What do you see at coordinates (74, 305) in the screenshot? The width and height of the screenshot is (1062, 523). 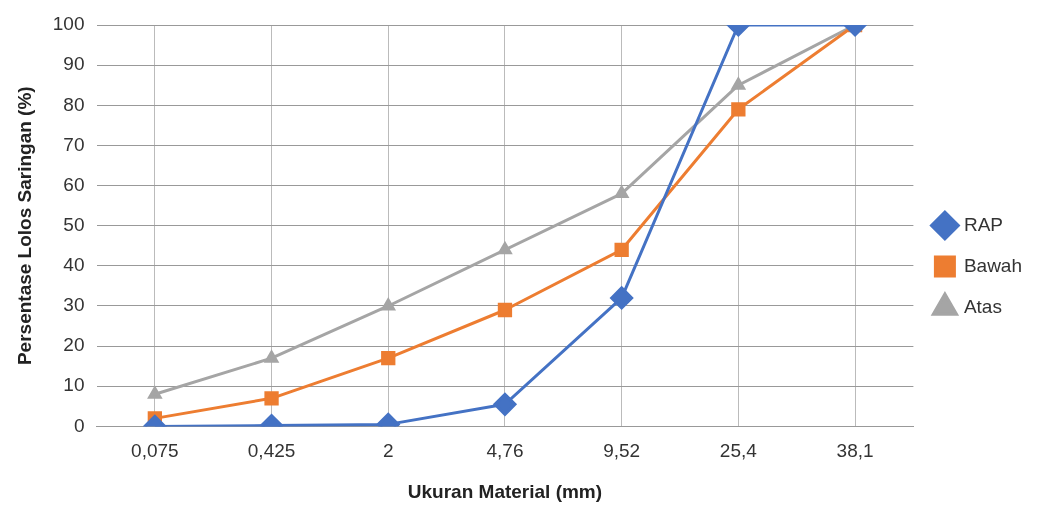 I see `y-tick-label: 30` at bounding box center [74, 305].